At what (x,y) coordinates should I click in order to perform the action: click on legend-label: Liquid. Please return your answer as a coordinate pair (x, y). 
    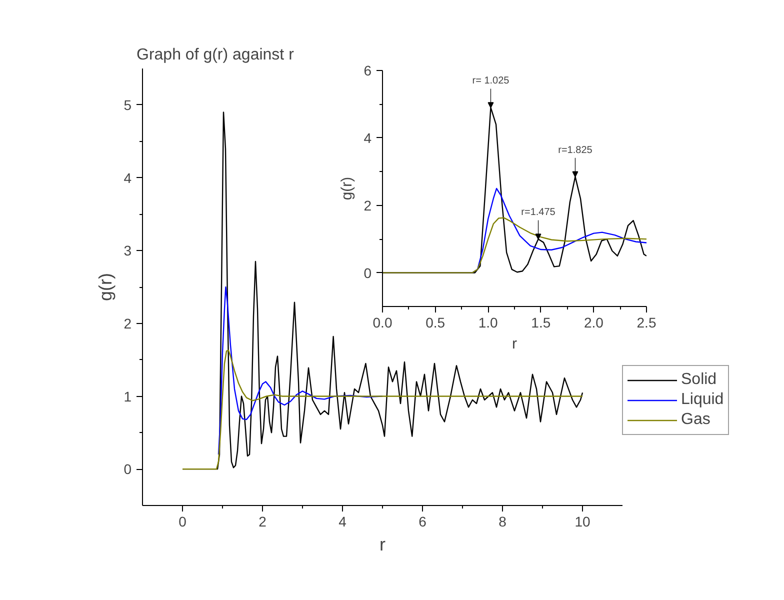
    Looking at the image, I should click on (702, 400).